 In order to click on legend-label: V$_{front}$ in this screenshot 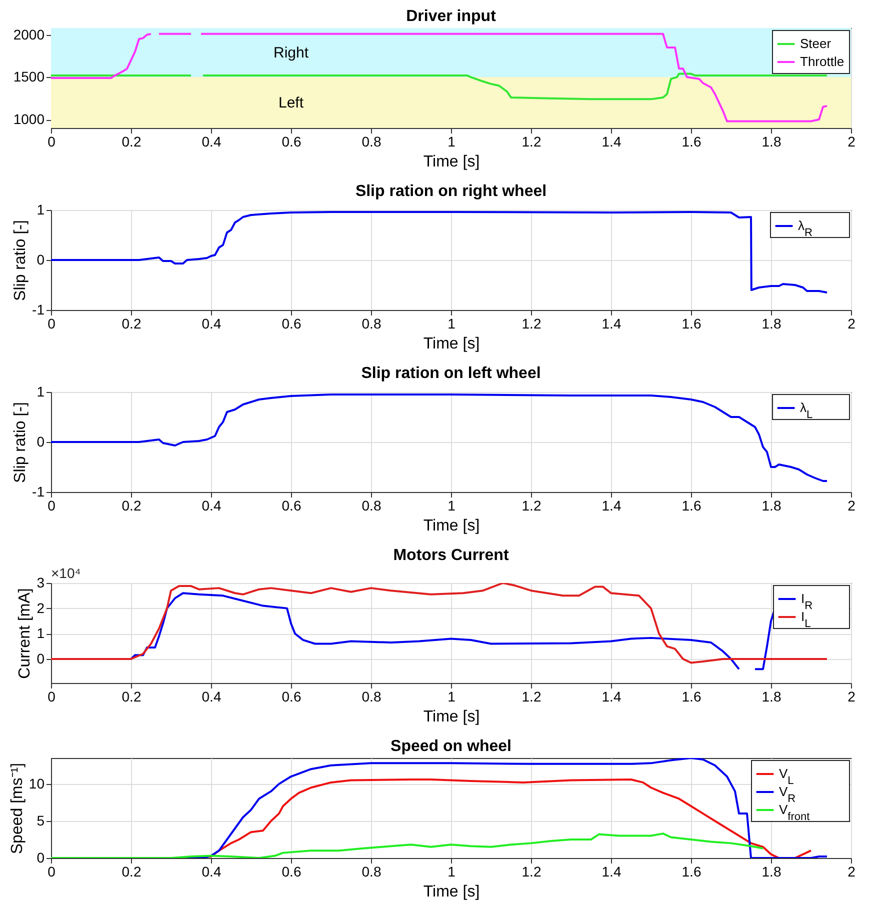, I will do `click(794, 812)`.